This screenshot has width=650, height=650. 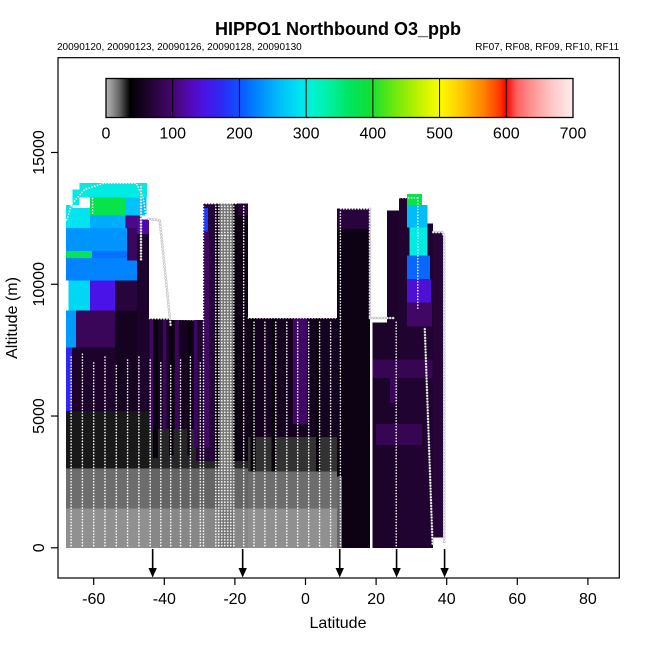 What do you see at coordinates (439, 134) in the screenshot?
I see `colorbar-tick-label: 500` at bounding box center [439, 134].